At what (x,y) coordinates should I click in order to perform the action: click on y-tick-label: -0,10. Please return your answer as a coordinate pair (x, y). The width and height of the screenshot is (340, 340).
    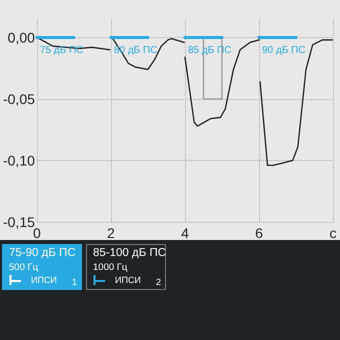
    Looking at the image, I should click on (19, 160).